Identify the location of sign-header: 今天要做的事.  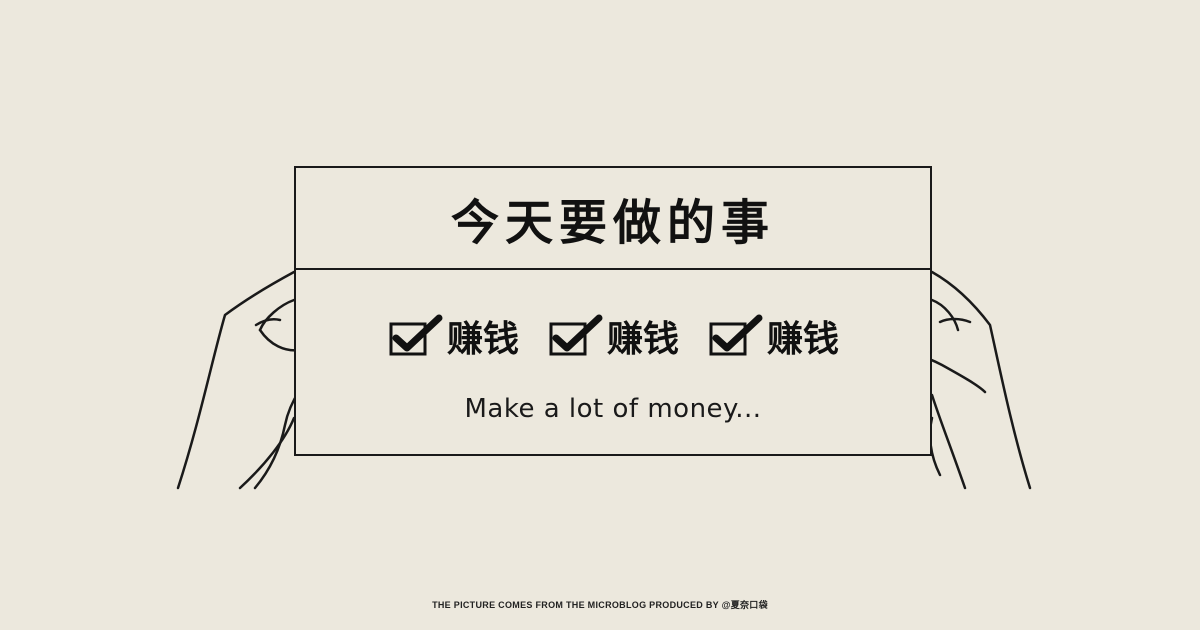
(613, 219).